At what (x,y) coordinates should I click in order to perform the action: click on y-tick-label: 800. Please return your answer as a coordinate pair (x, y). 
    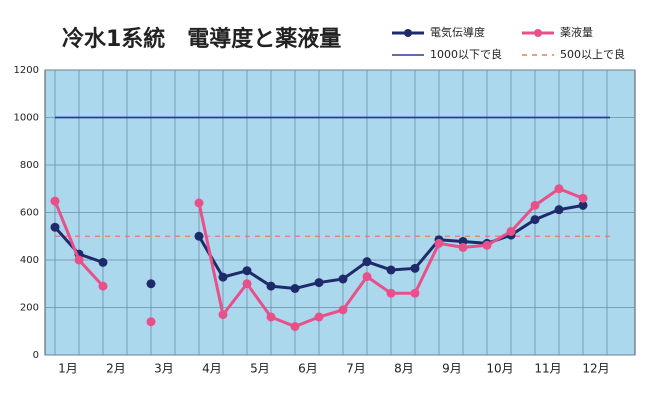
    Looking at the image, I should click on (29, 165).